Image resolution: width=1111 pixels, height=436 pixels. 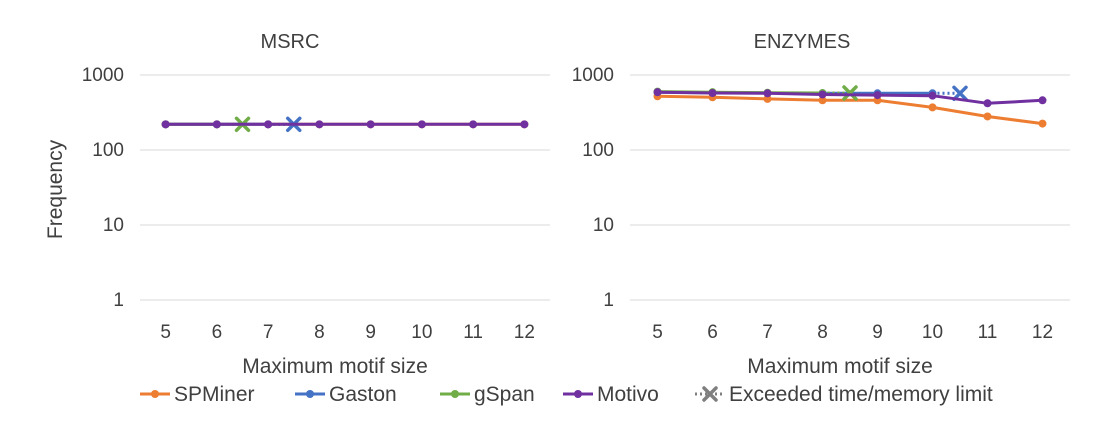 I want to click on legend-label: Exceeded time/memory limit, so click(x=861, y=394).